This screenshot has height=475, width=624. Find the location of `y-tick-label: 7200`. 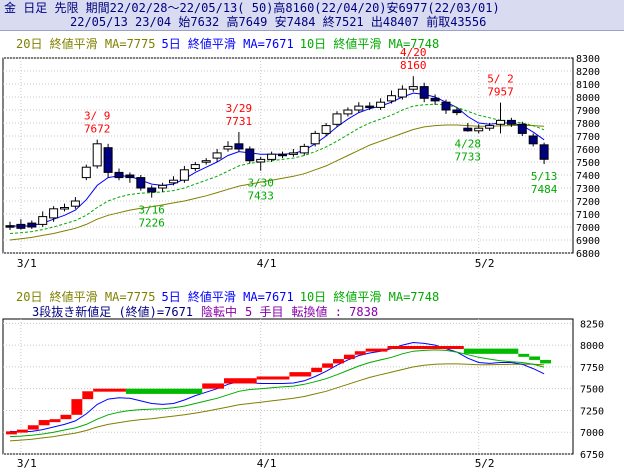

y-tick-label: 7200 is located at coordinates (588, 202).